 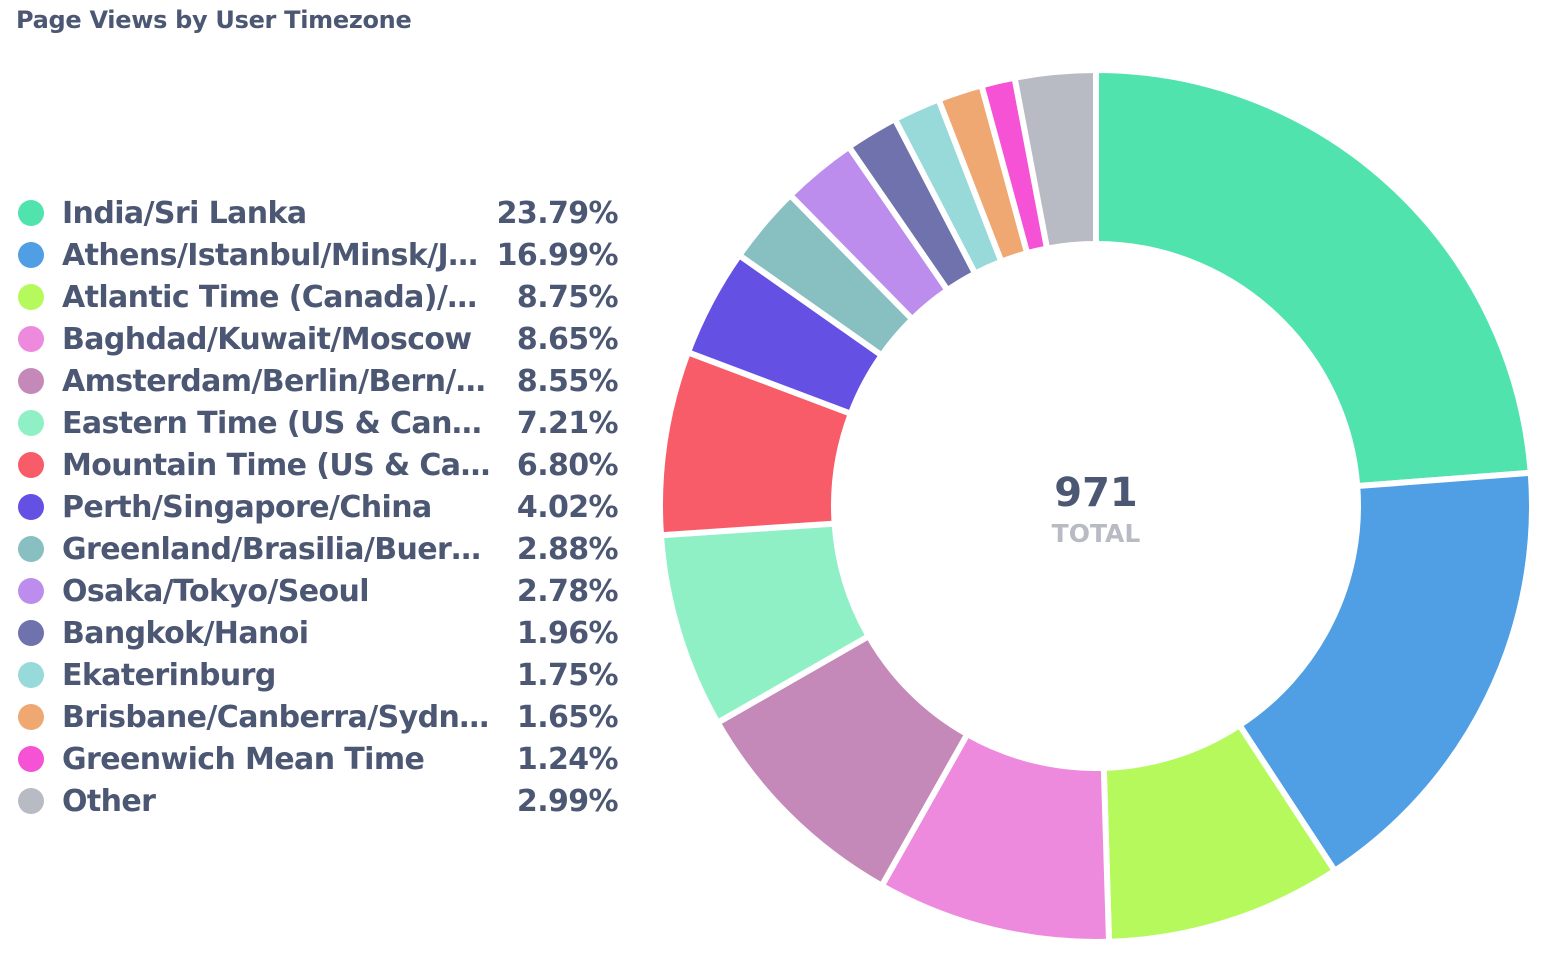 I want to click on legend-percent: 16.99%, so click(x=557, y=255).